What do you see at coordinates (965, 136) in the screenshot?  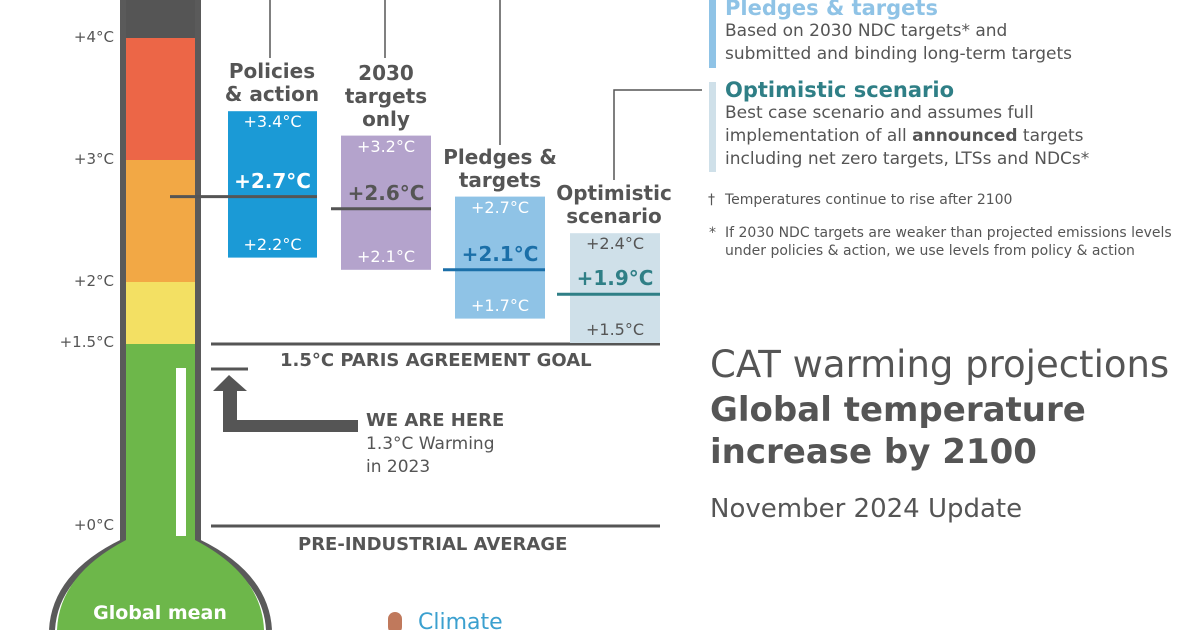 I see `legend-emphasis: announced` at bounding box center [965, 136].